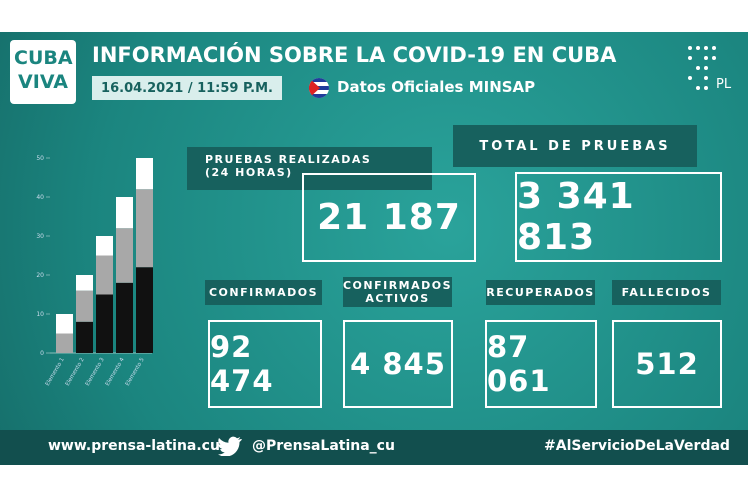 Image resolution: width=748 pixels, height=498 pixels. Describe the element at coordinates (40, 314) in the screenshot. I see `y-tick-label: 10` at that location.